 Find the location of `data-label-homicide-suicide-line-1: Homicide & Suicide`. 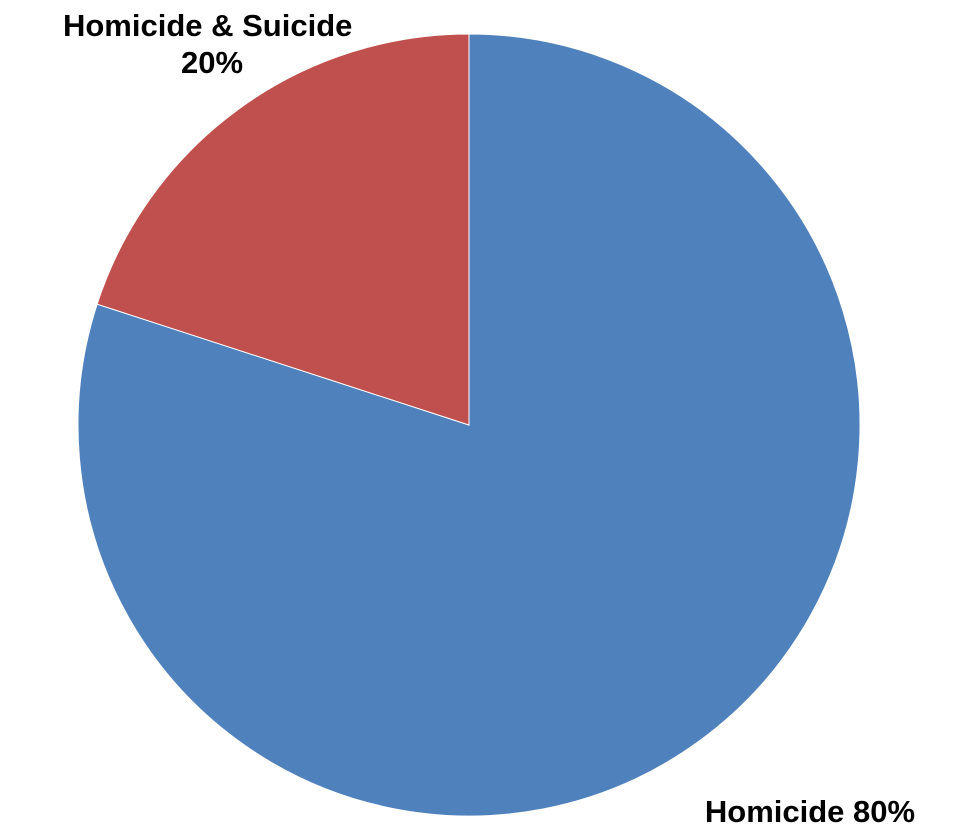

data-label-homicide-suicide-line-1: Homicide & Suicide is located at coordinates (207, 25).